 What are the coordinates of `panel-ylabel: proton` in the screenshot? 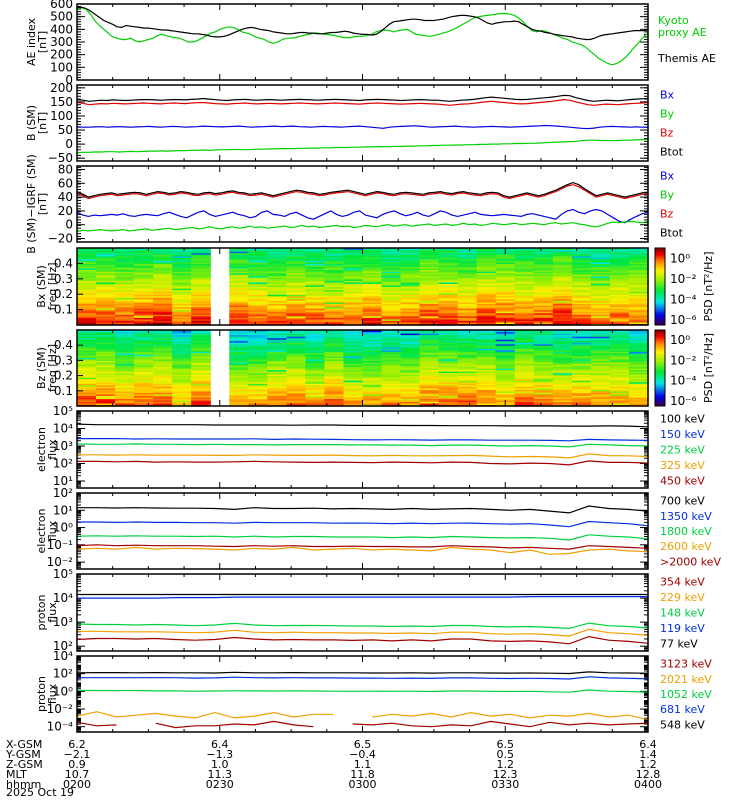 It's located at (41, 694).